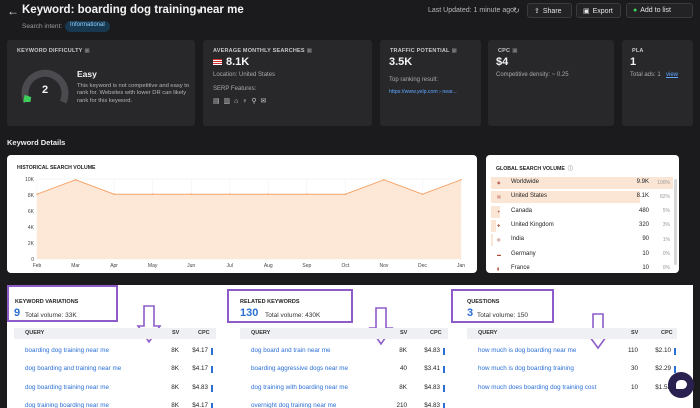 The height and width of the screenshot is (408, 700). I want to click on share-button: ⇪ Share, so click(549, 10).